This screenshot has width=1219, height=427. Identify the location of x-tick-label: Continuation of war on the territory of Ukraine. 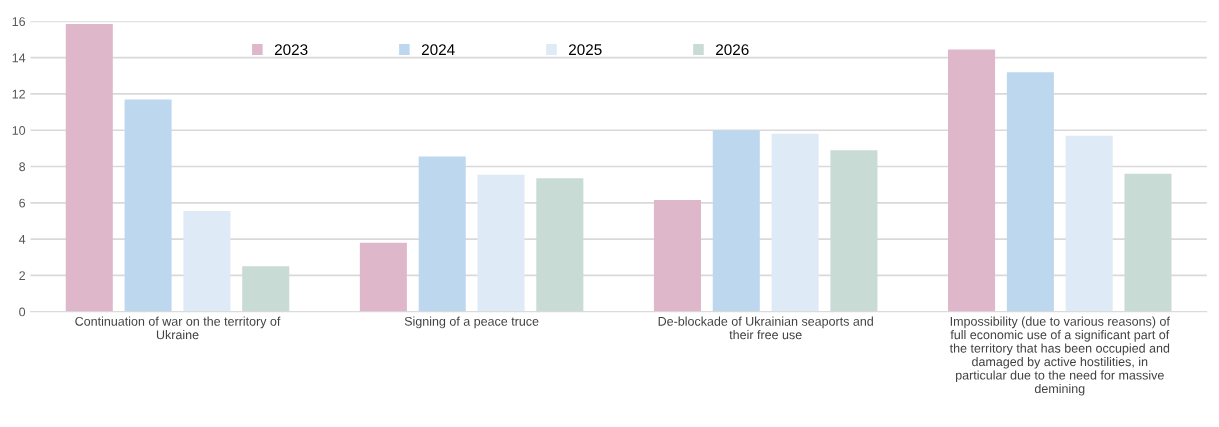
(178, 328).